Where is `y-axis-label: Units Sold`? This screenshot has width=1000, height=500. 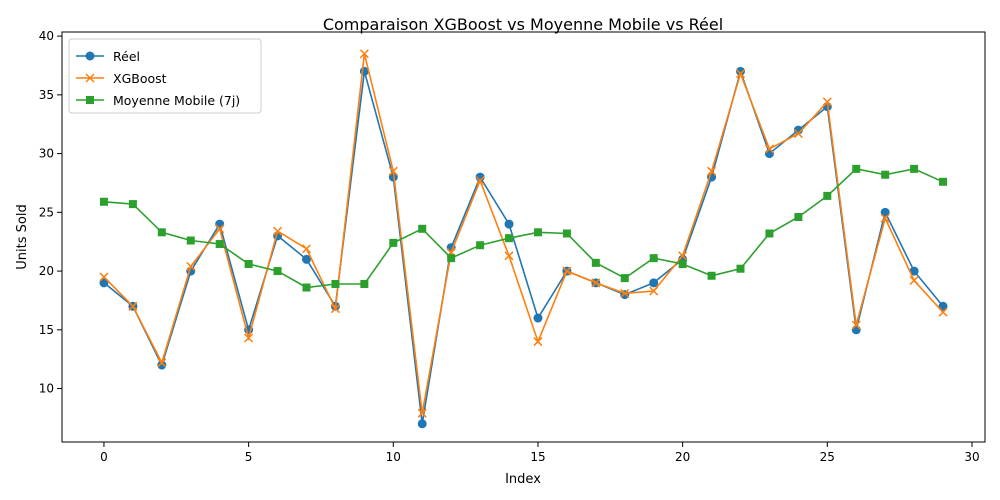
y-axis-label: Units Sold is located at coordinates (22, 236).